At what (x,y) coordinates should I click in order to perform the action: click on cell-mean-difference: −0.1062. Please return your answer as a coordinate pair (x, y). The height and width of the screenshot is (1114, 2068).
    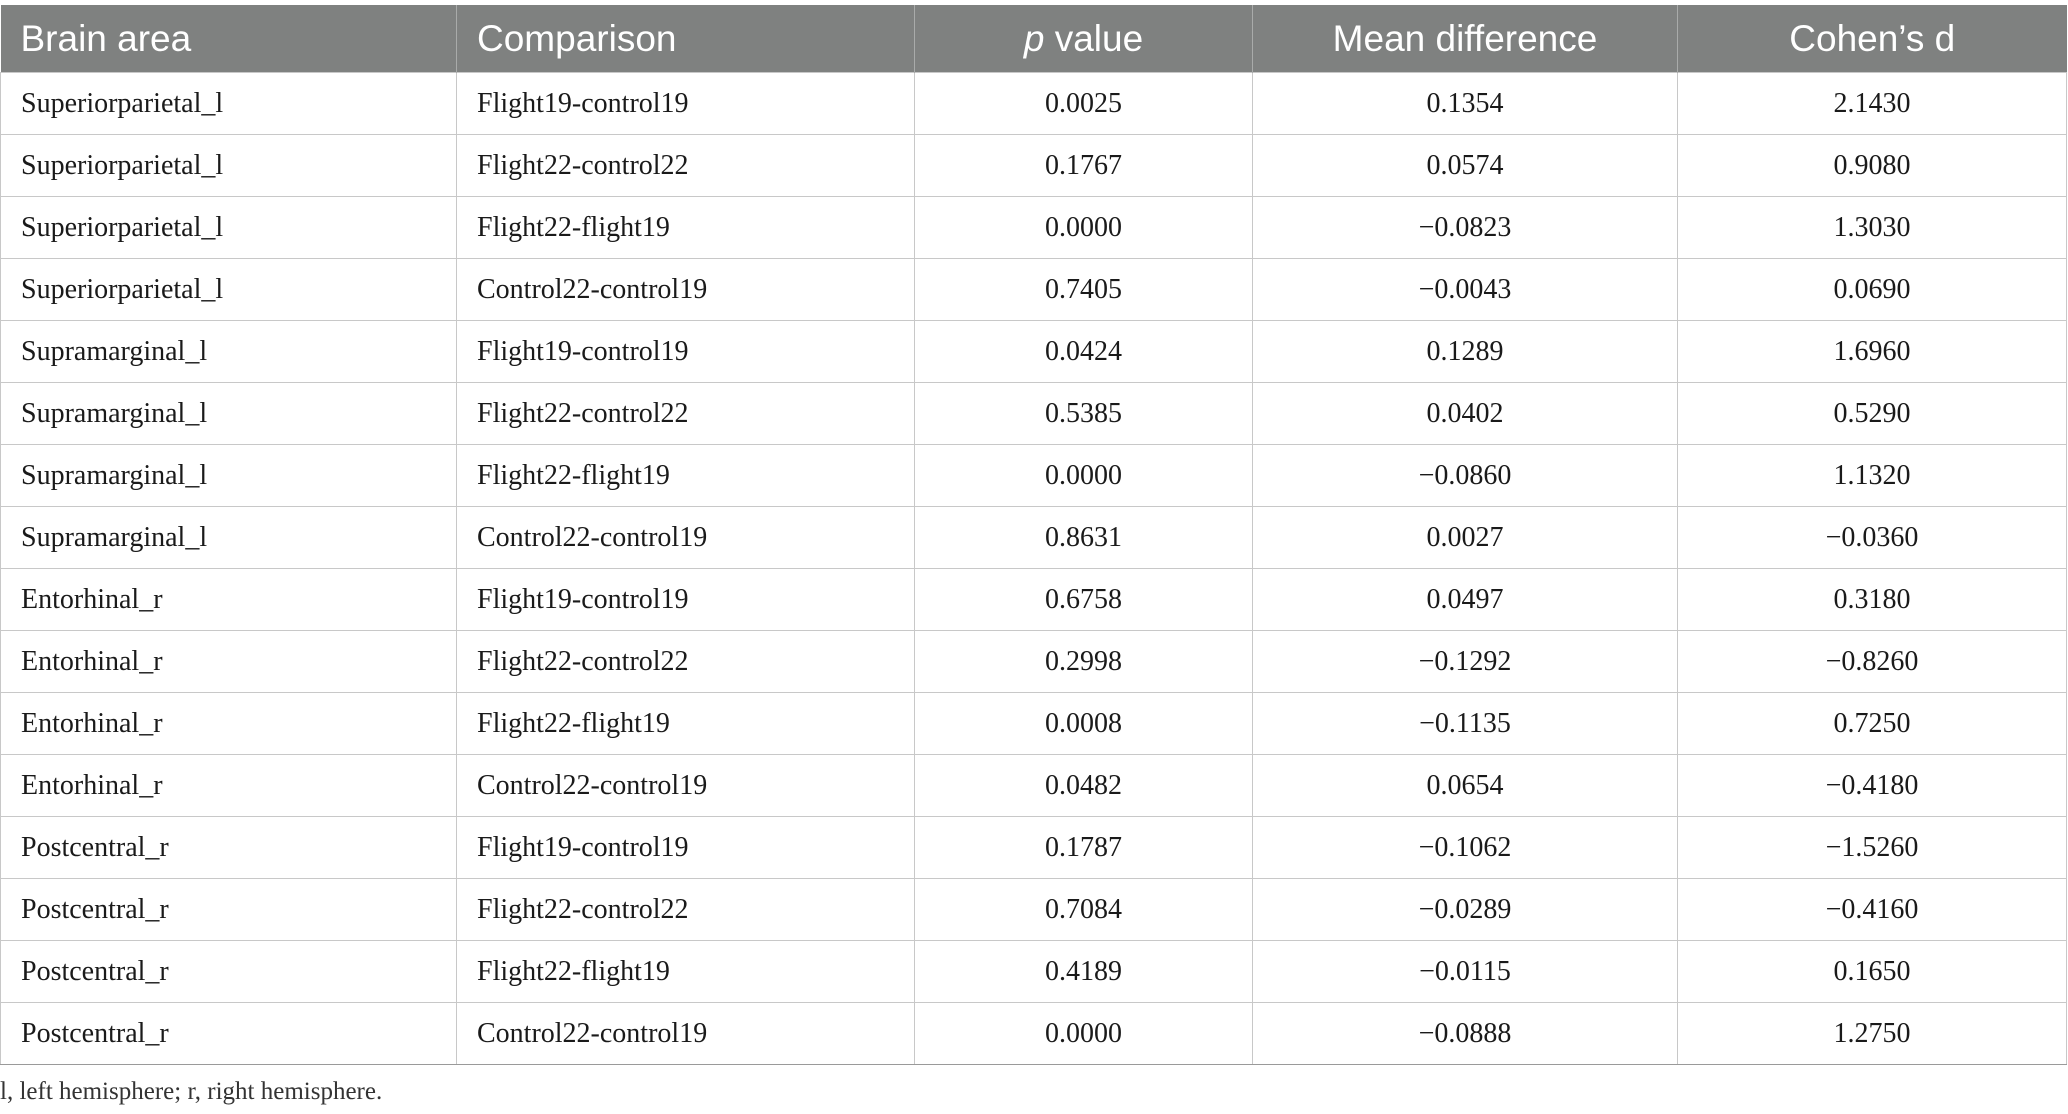
    Looking at the image, I should click on (1465, 847).